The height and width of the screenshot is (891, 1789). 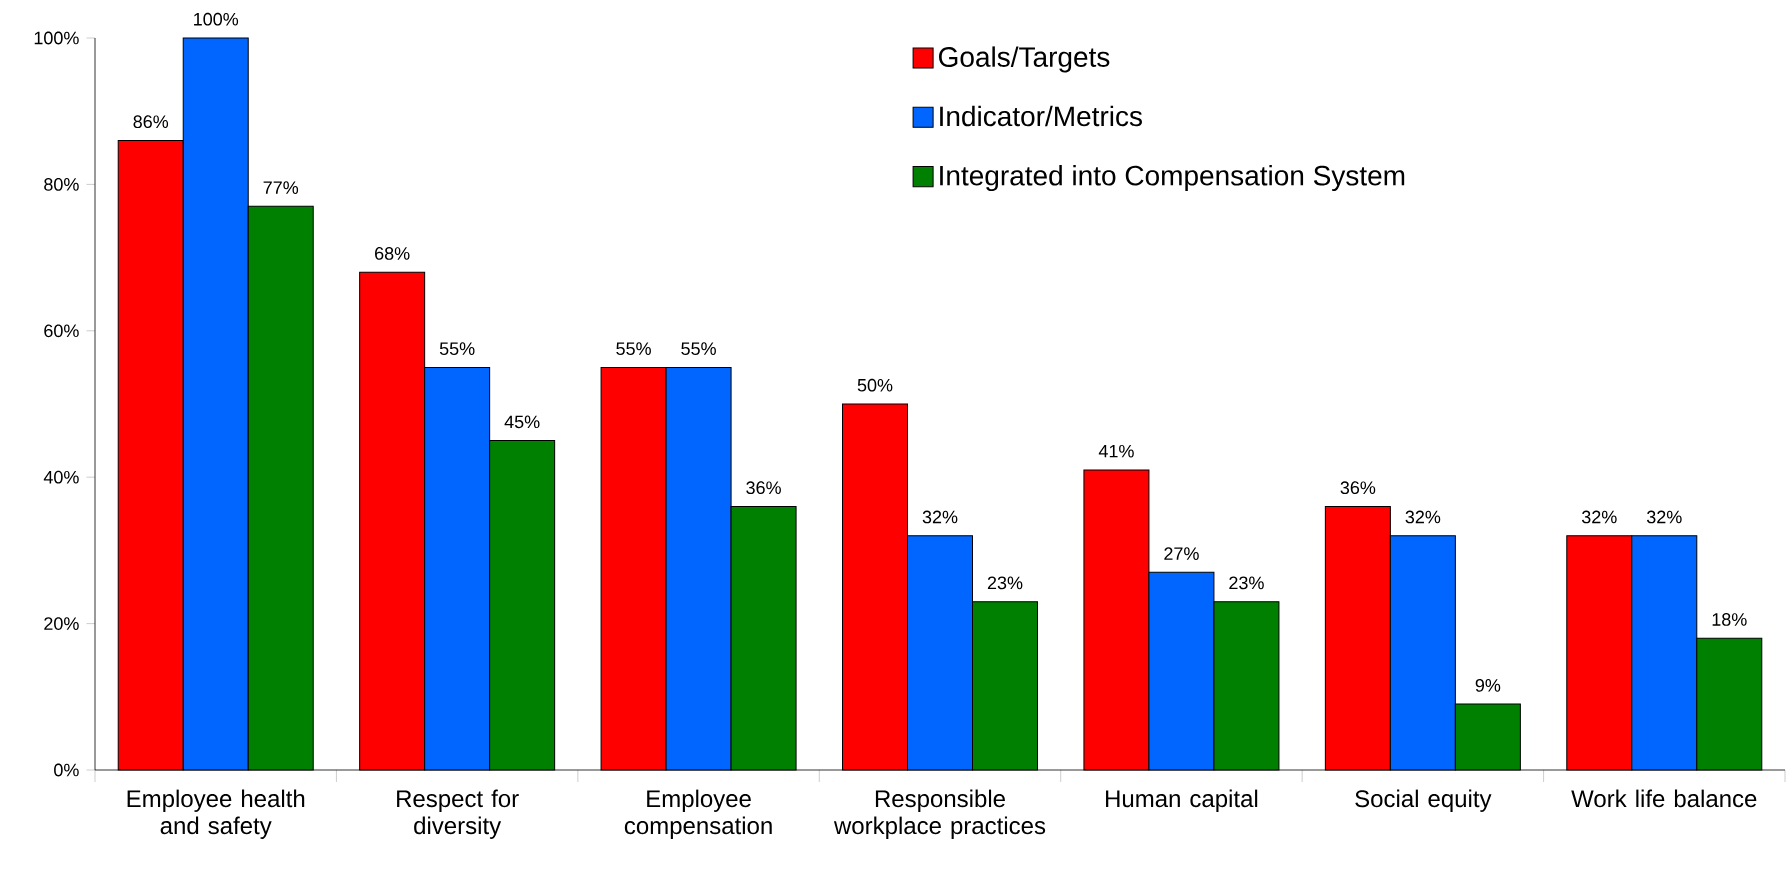 I want to click on x-tick-label: Respect for diversity, so click(x=458, y=814).